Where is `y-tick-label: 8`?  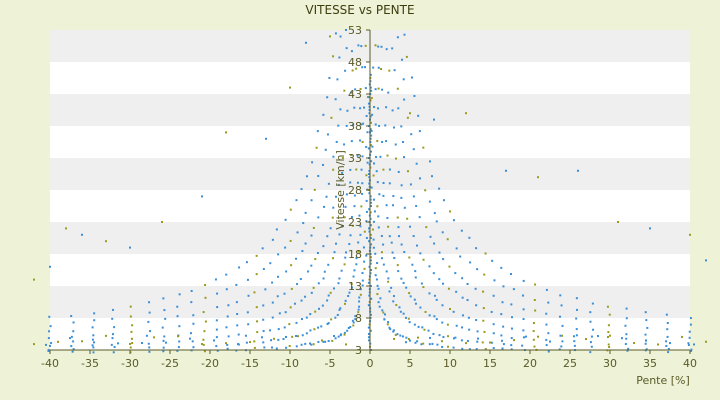
y-tick-label: 8 is located at coordinates (358, 318).